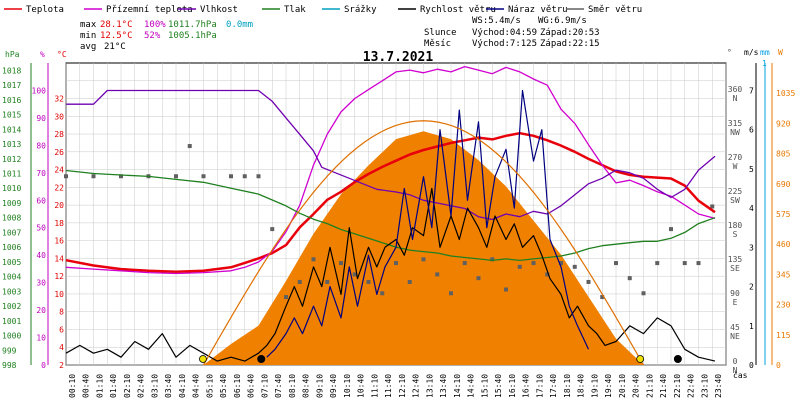  Describe the element at coordinates (735, 225) in the screenshot. I see `direction-tick-deg: 180` at that location.